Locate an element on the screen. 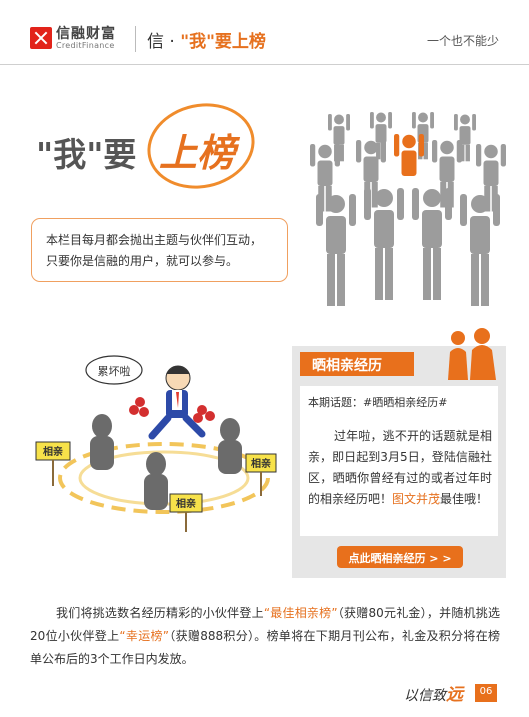 This screenshot has width=529, height=717. brand-name-cn: 信融财富 is located at coordinates (86, 34).